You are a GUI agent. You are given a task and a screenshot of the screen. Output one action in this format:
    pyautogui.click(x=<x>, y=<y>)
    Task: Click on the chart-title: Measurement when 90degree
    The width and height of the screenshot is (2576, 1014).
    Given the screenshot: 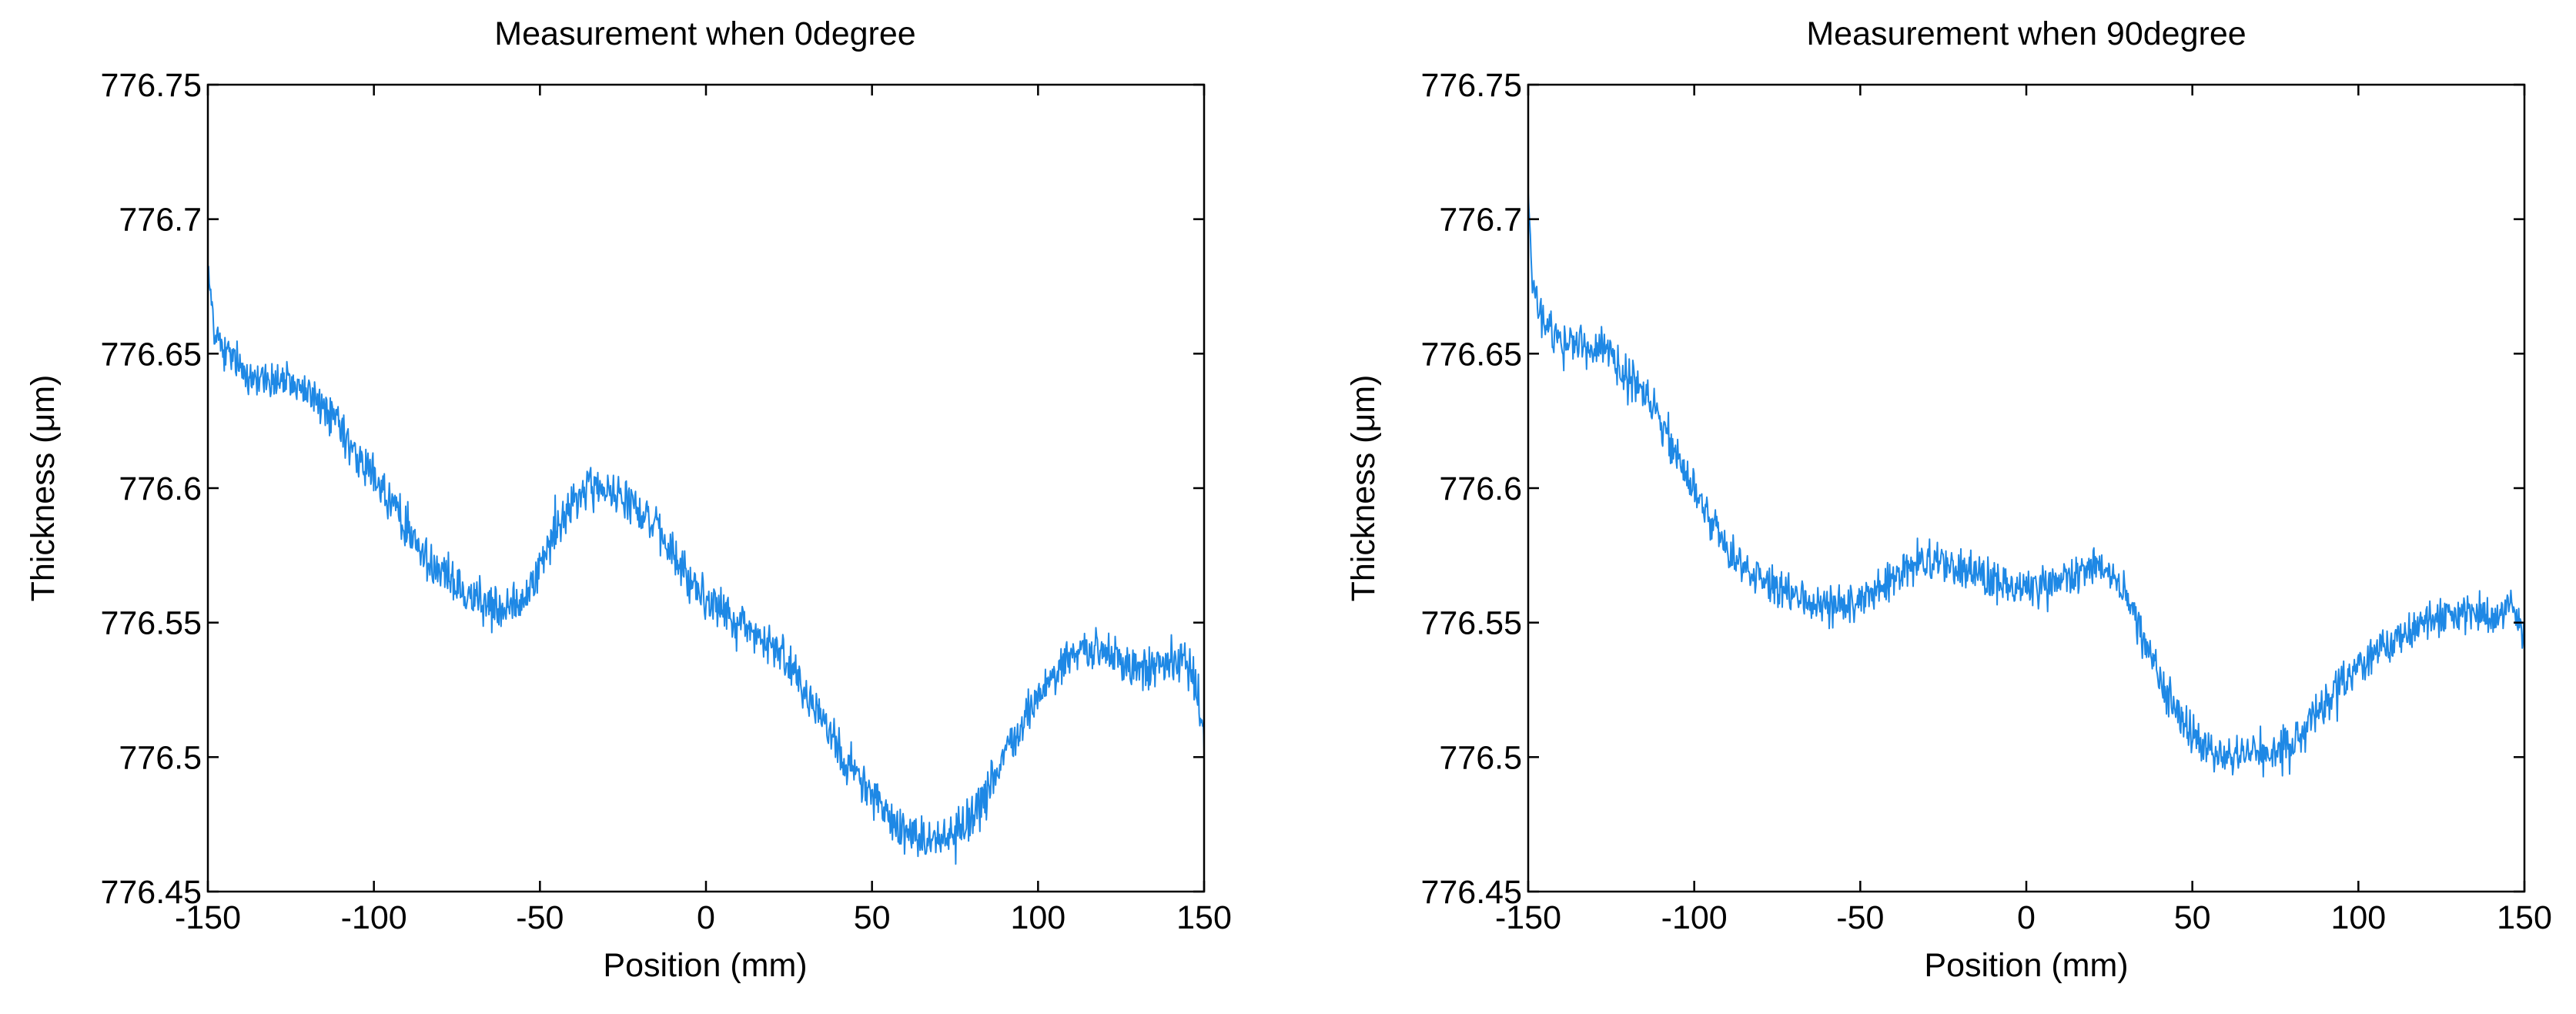 What is the action you would take?
    pyautogui.click(x=2026, y=33)
    